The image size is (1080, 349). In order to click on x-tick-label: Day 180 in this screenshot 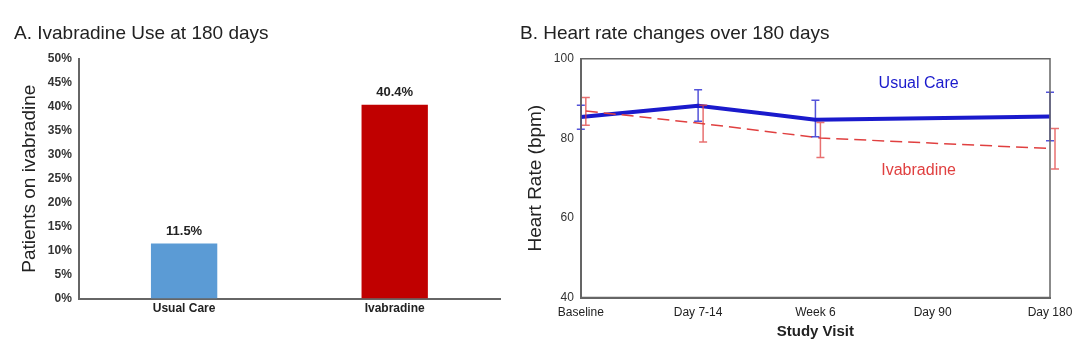, I will do `click(1050, 312)`.